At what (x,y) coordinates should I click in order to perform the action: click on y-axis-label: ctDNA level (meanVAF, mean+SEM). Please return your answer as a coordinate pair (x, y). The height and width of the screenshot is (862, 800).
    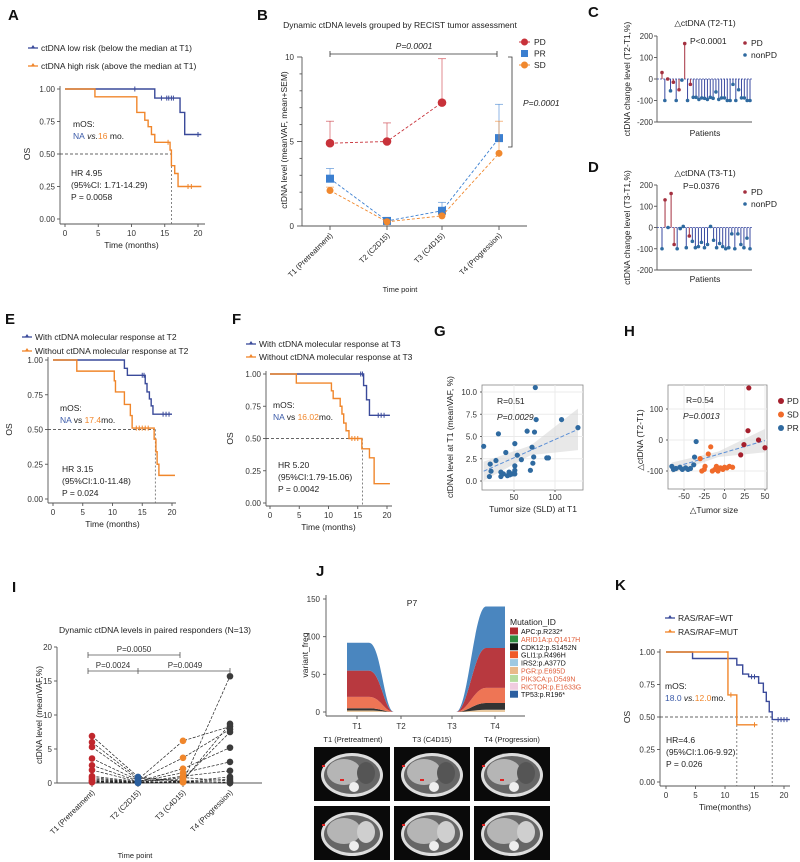
    Looking at the image, I should click on (284, 140).